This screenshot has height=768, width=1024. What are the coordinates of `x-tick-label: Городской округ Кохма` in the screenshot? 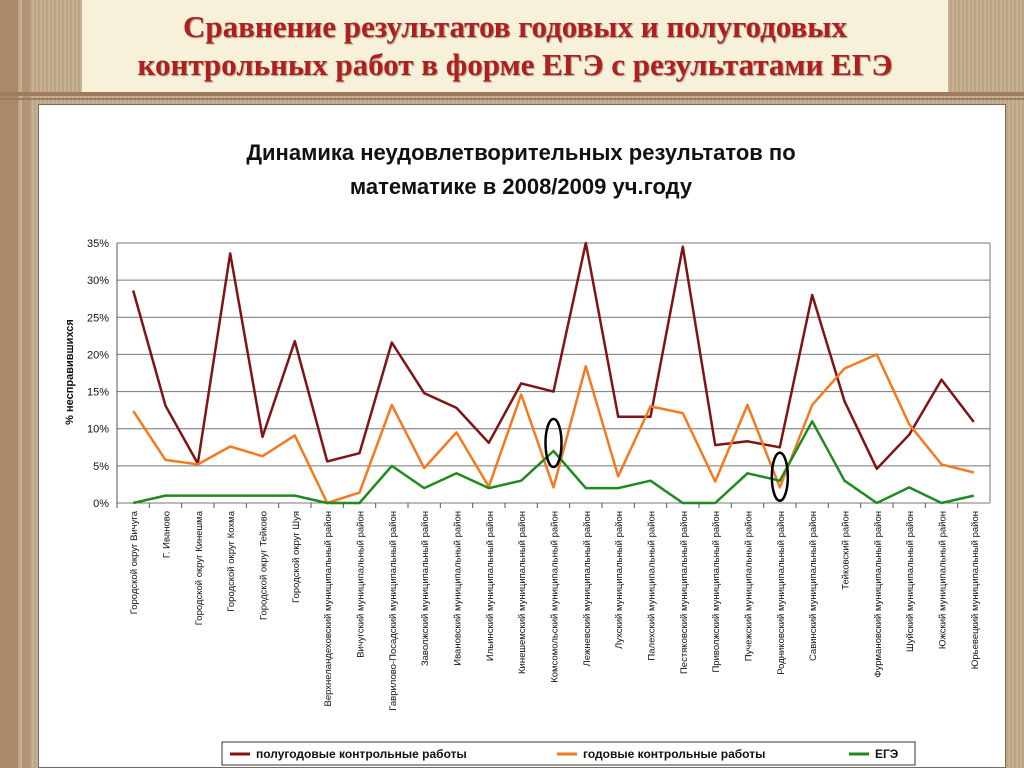 It's located at (231, 560).